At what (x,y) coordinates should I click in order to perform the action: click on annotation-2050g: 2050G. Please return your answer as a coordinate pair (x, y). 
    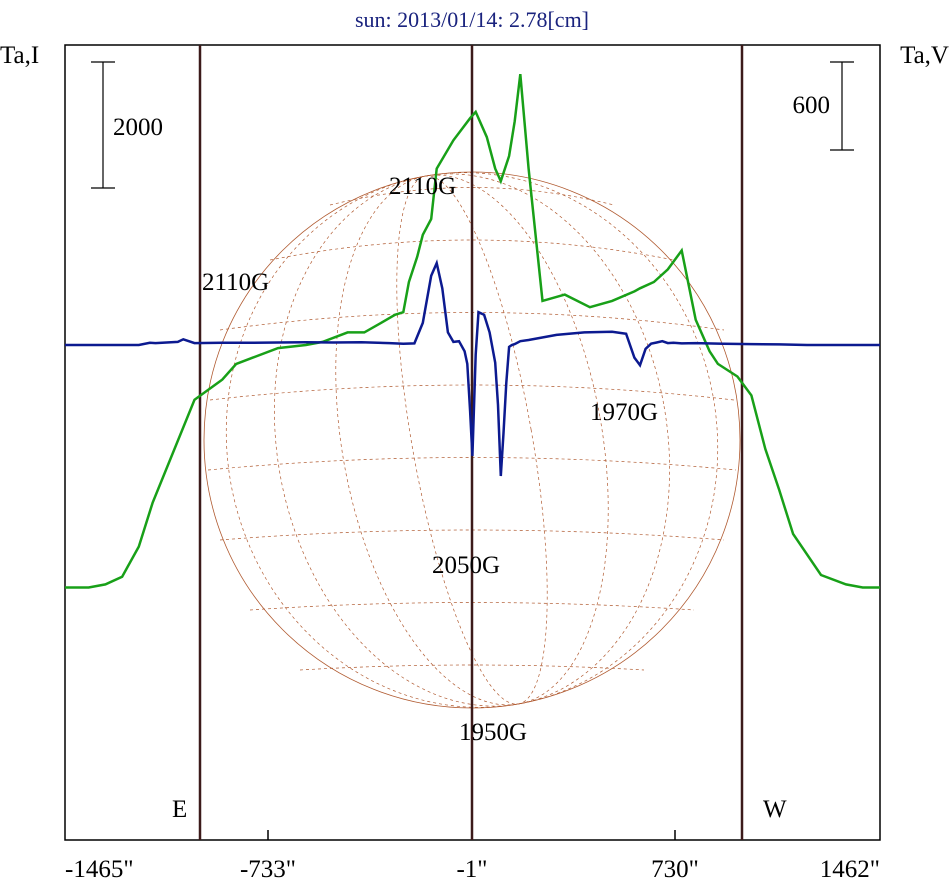
    Looking at the image, I should click on (466, 565).